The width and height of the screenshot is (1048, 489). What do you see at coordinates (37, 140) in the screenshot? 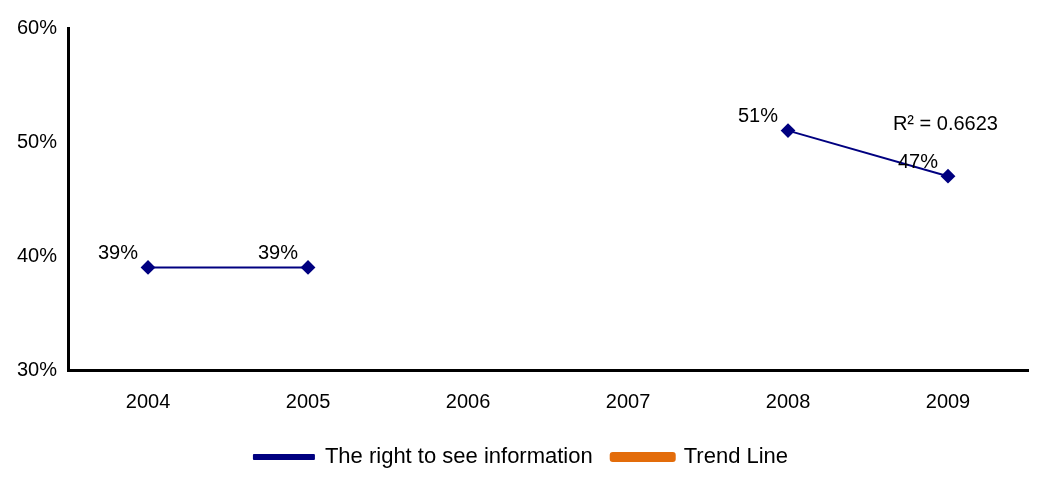
I see `y-tick-label: 50%` at bounding box center [37, 140].